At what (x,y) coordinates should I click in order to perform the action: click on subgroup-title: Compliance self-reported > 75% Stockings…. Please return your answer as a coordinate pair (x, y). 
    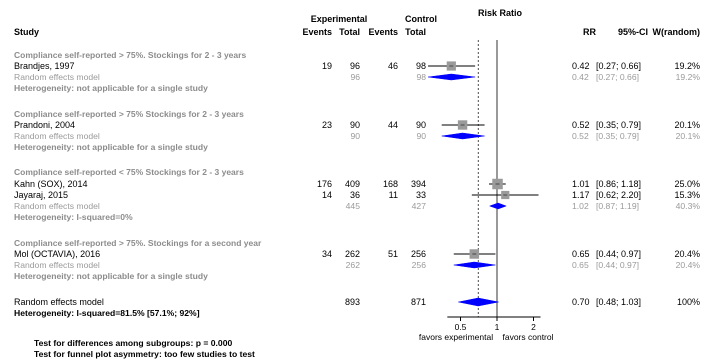
    Looking at the image, I should click on (129, 114).